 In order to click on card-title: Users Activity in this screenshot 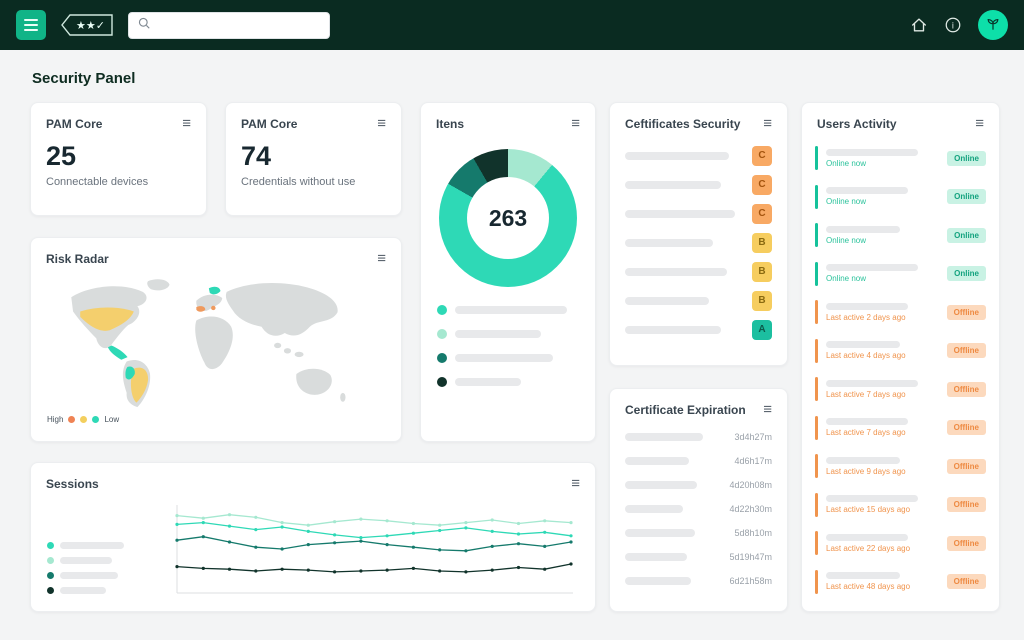, I will do `click(857, 123)`.